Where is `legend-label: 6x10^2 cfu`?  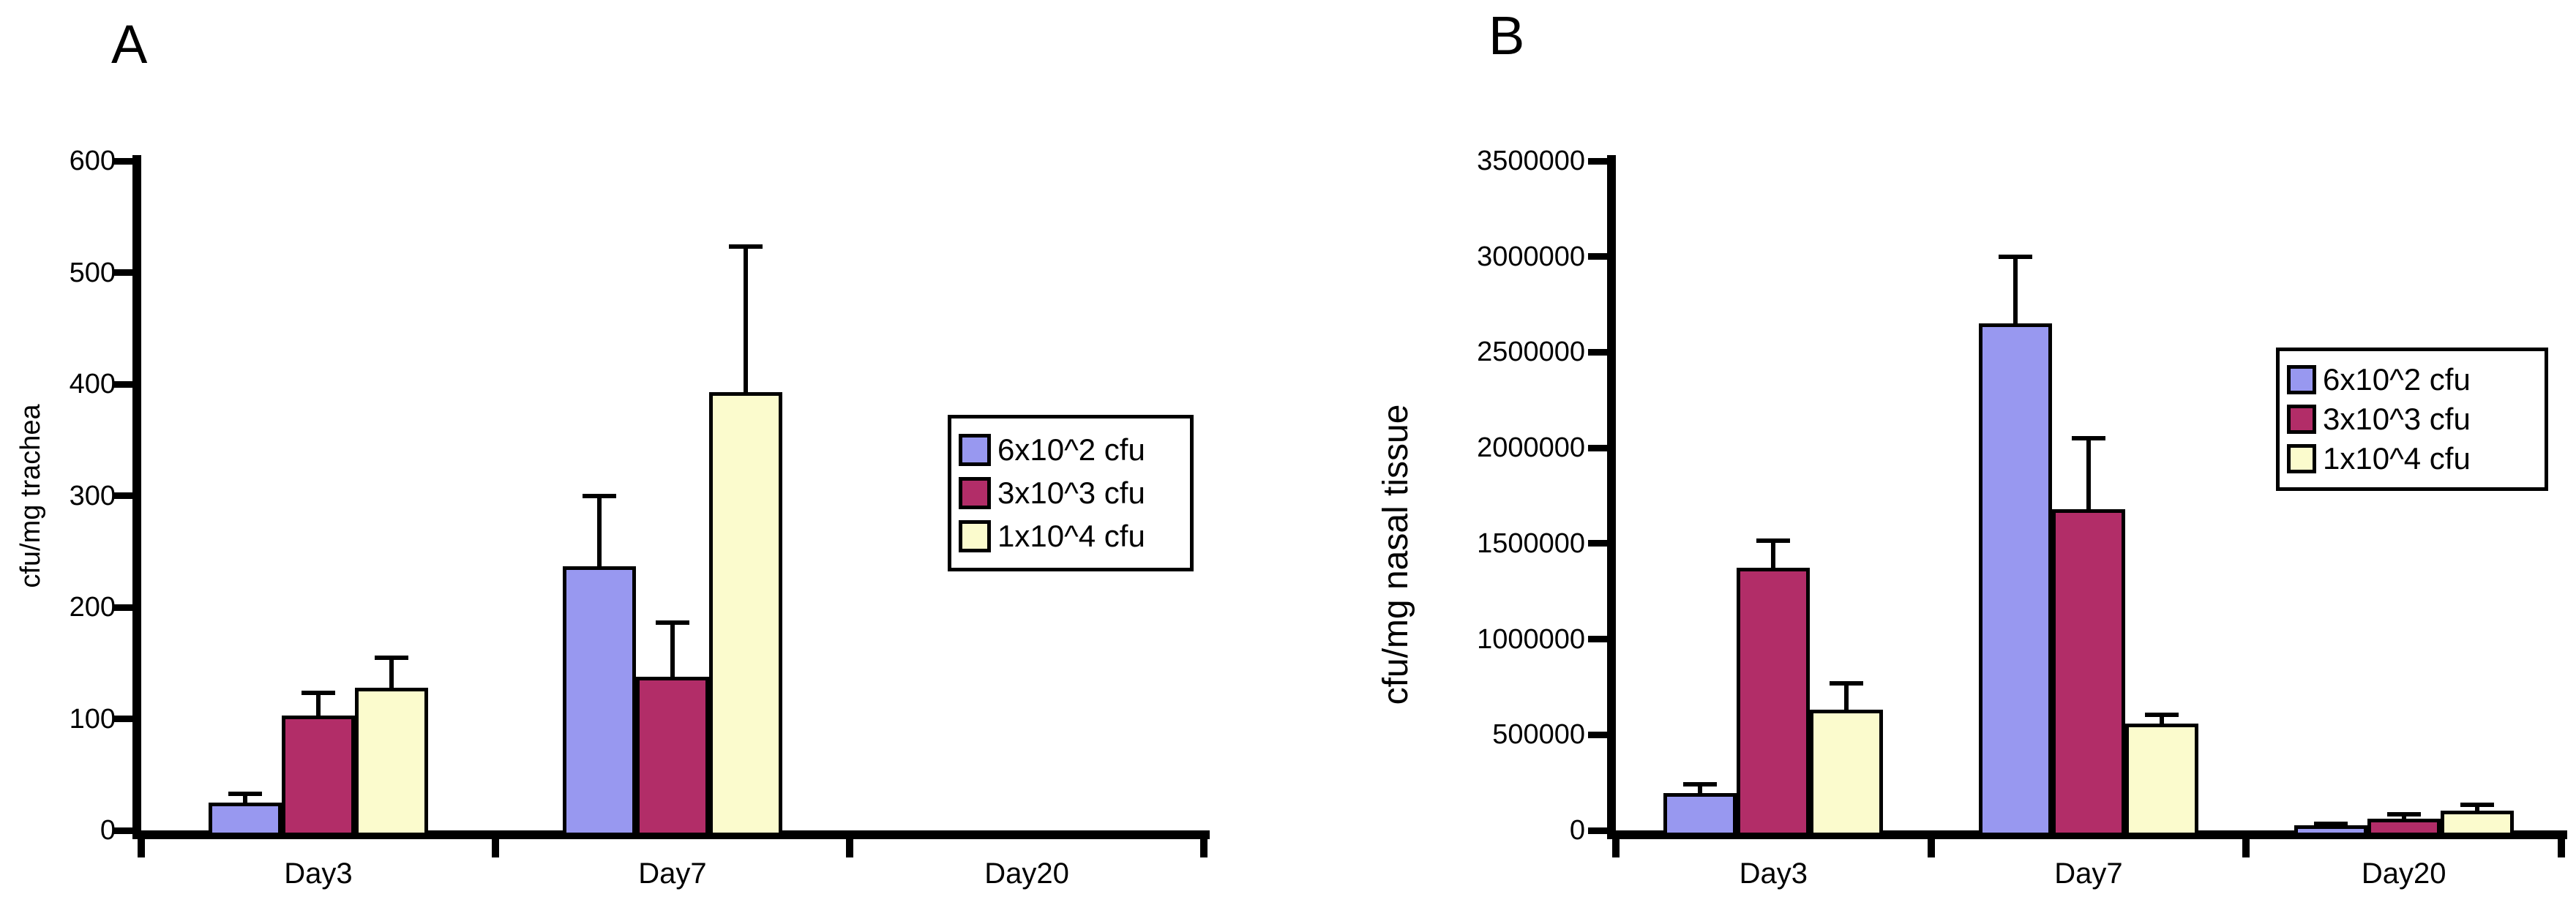 legend-label: 6x10^2 cfu is located at coordinates (2397, 379).